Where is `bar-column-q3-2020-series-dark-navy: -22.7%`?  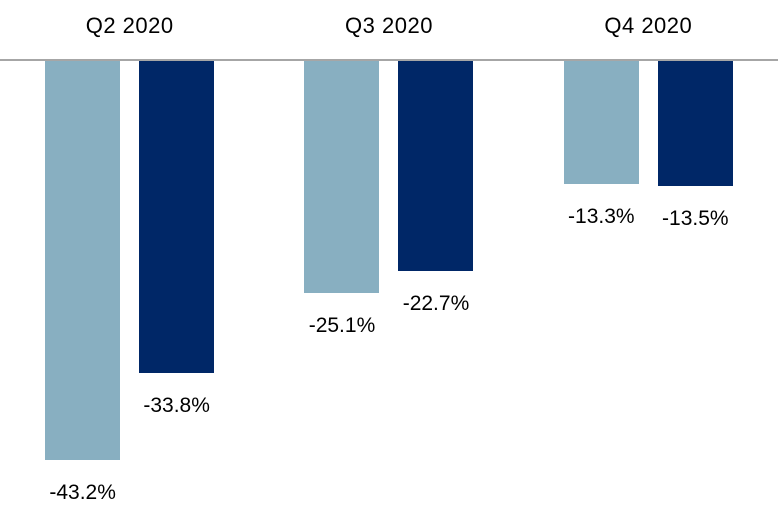 bar-column-q3-2020-series-dark-navy: -22.7% is located at coordinates (436, 189).